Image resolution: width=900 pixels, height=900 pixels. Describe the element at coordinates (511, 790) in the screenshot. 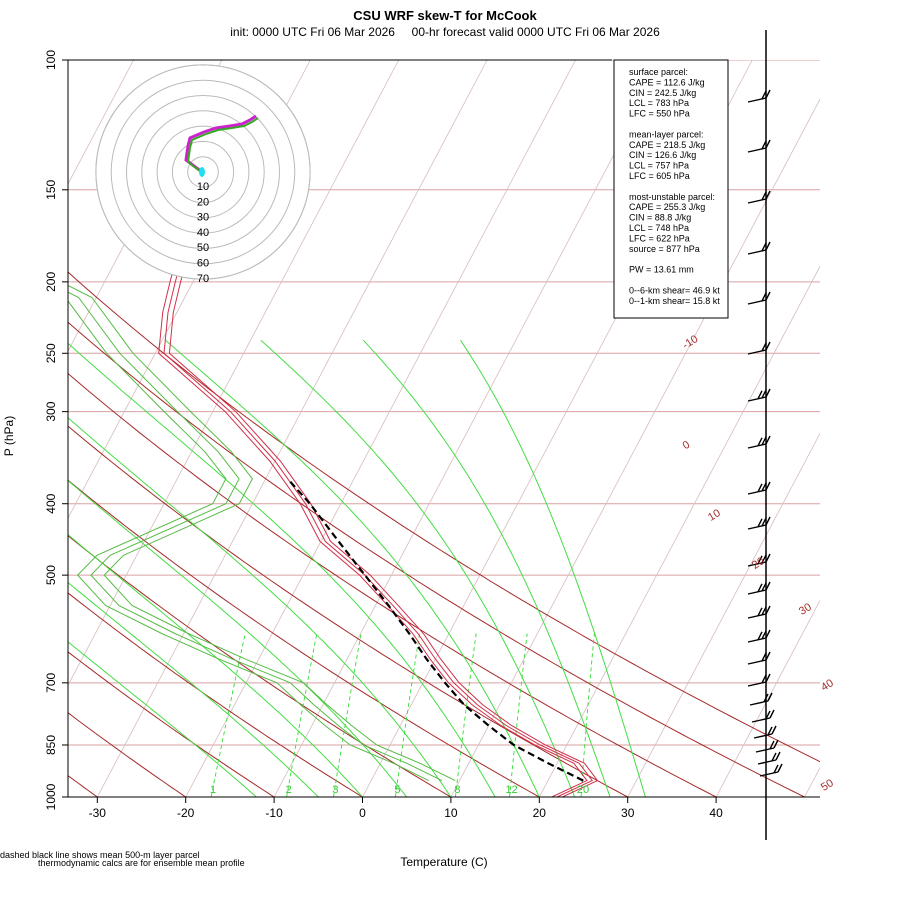

I see `mixing-ratio-label: 12` at that location.